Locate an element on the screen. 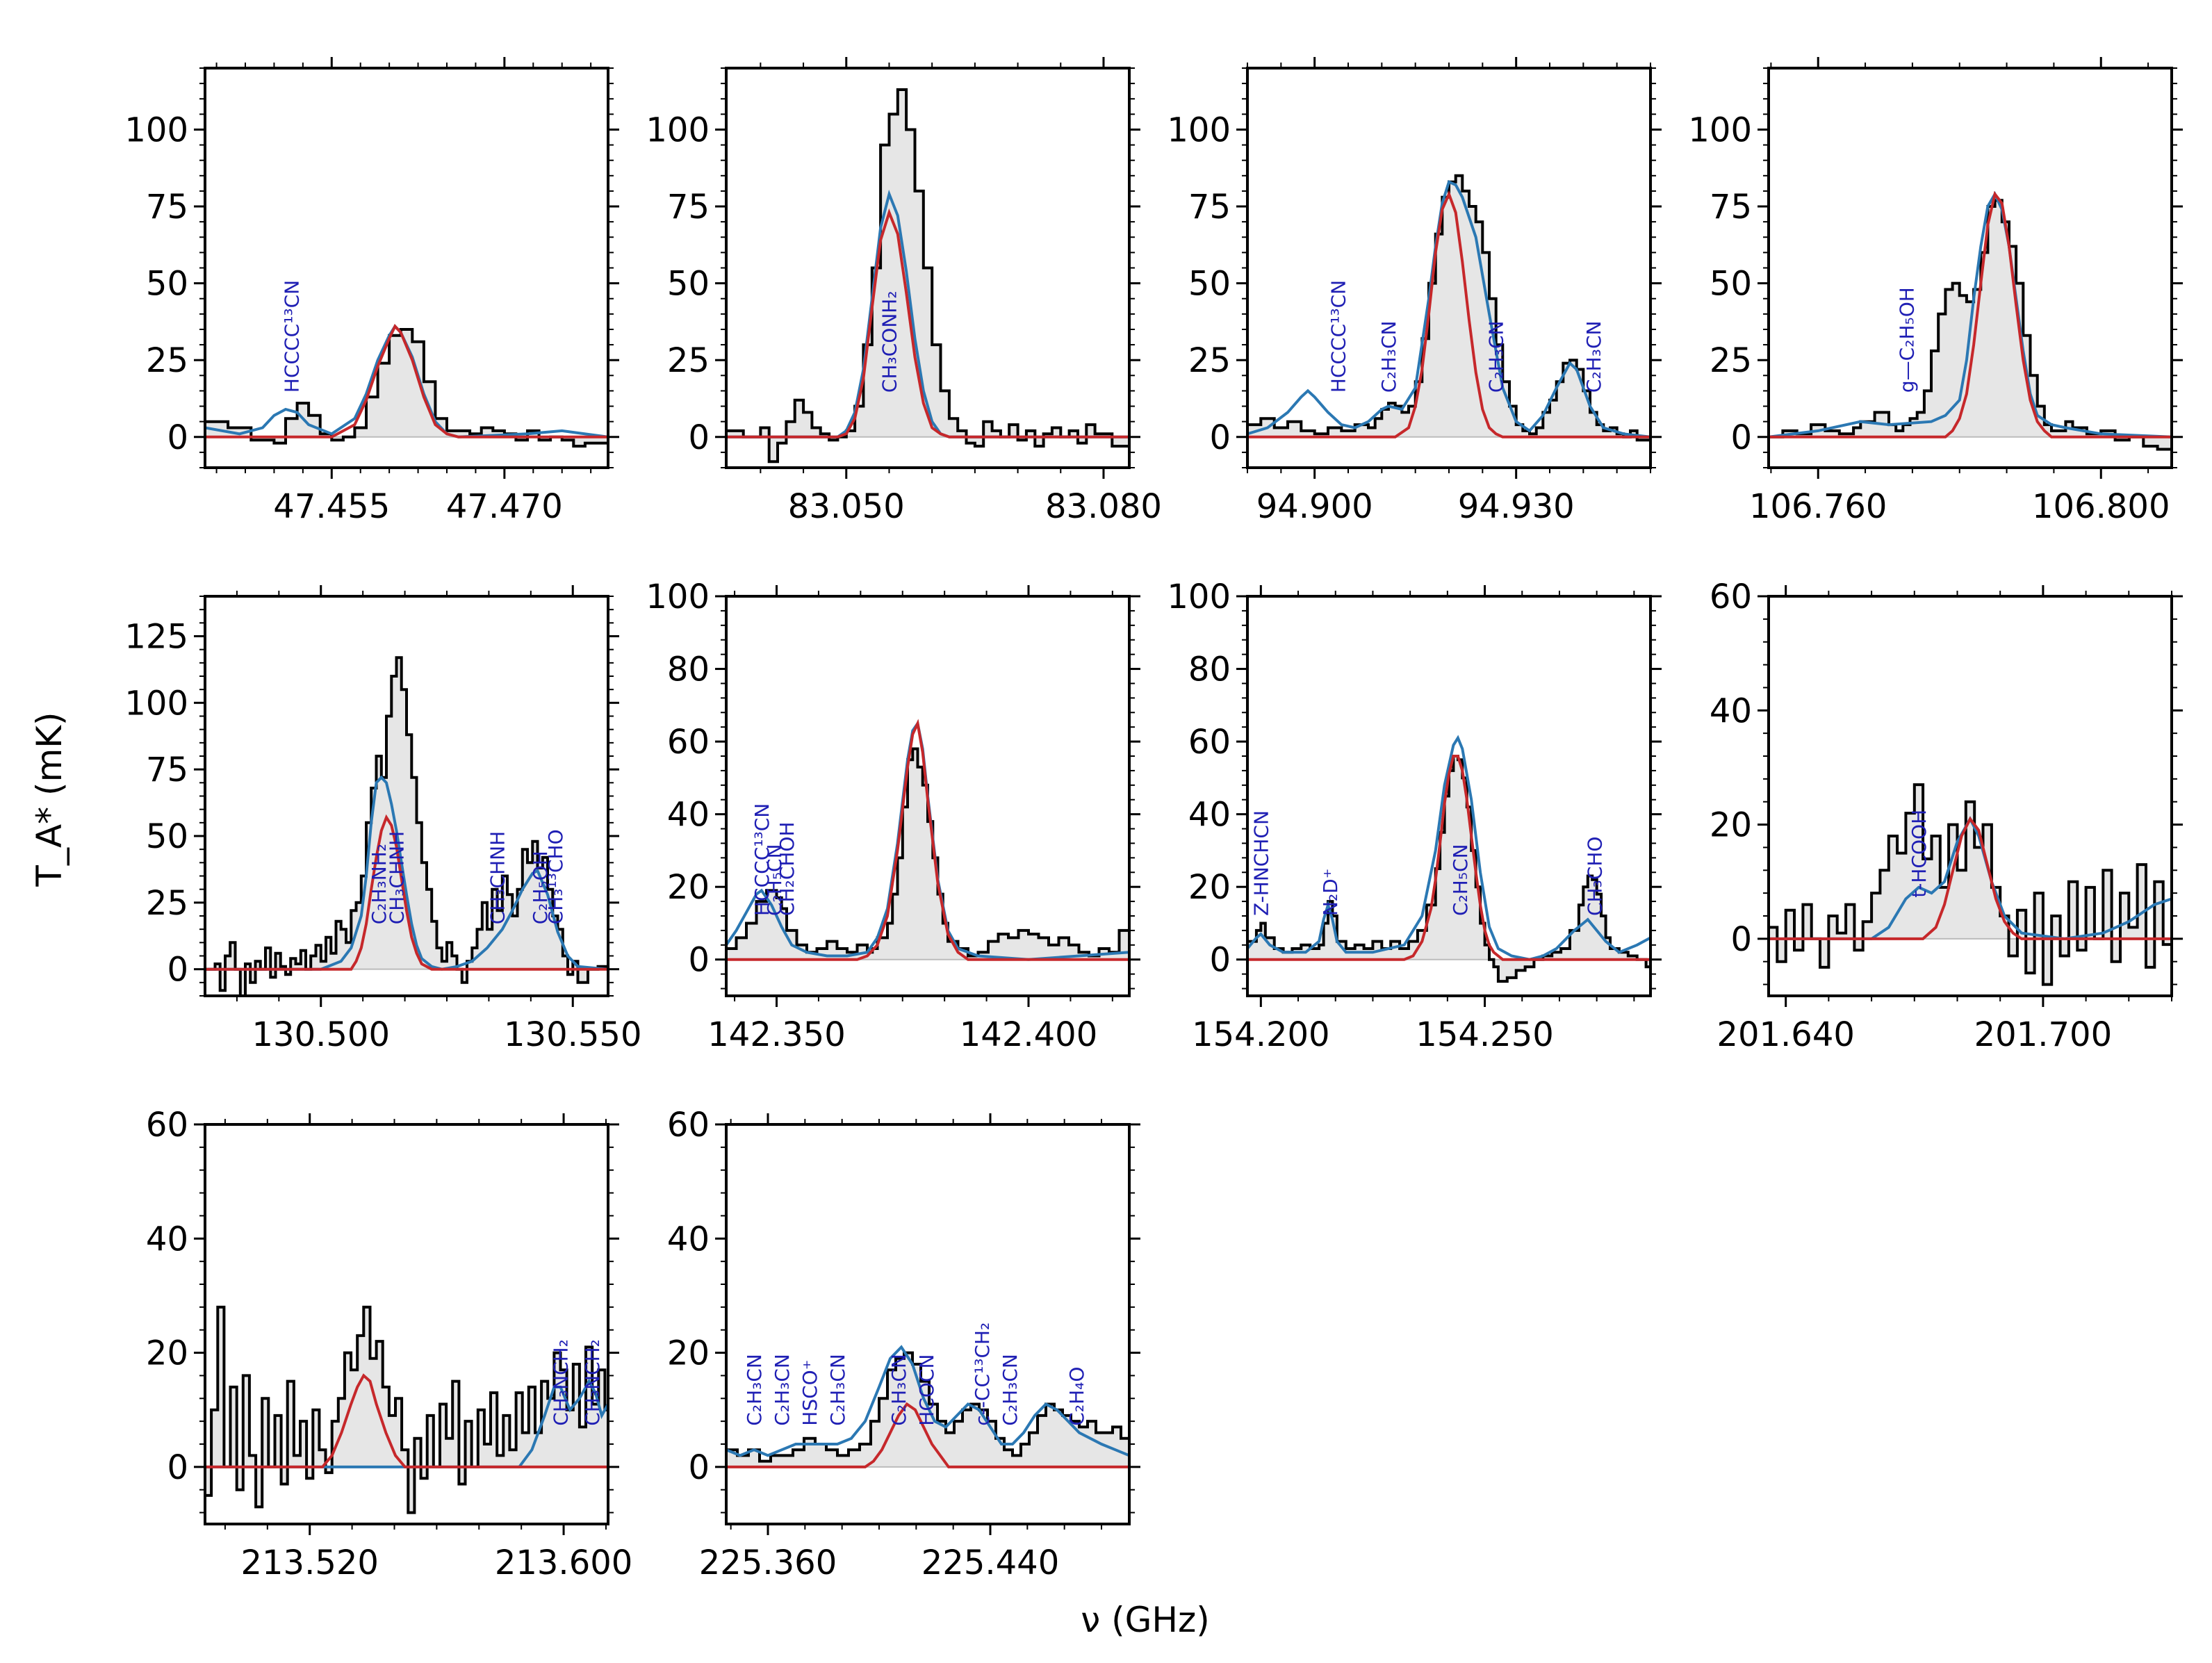 The image size is (2212, 1663). molecule-label: HCOCN is located at coordinates (927, 1390).